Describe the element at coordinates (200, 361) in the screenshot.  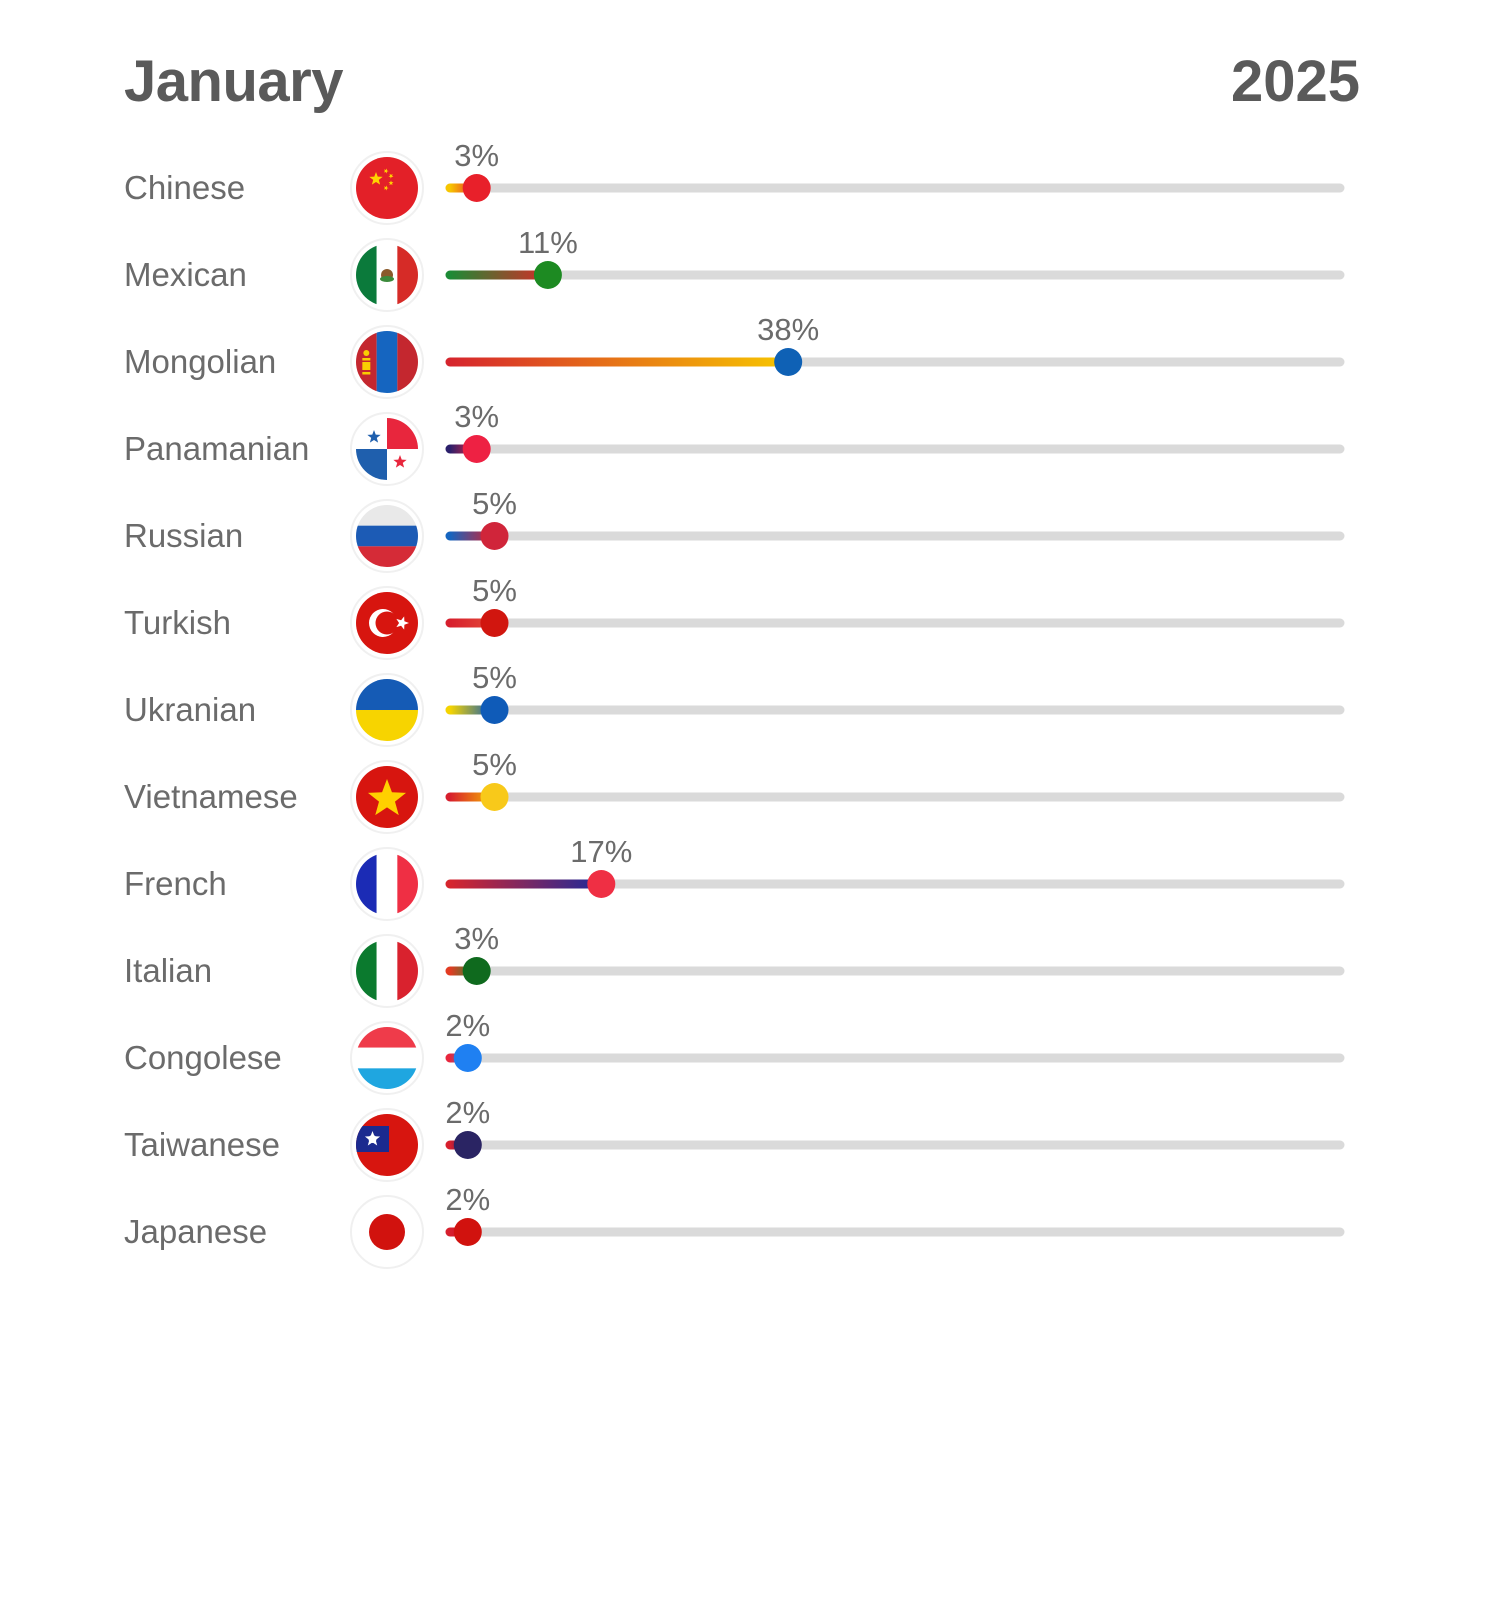
I see `category-label-mongolian: Mongolian` at that location.